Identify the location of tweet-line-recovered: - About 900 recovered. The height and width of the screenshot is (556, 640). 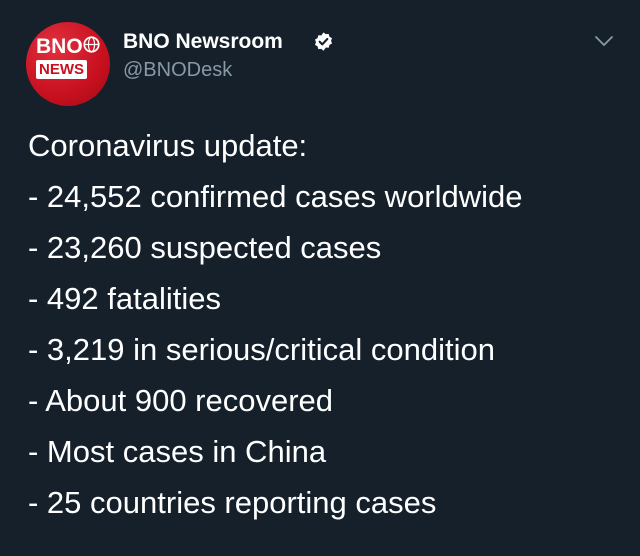
(181, 400).